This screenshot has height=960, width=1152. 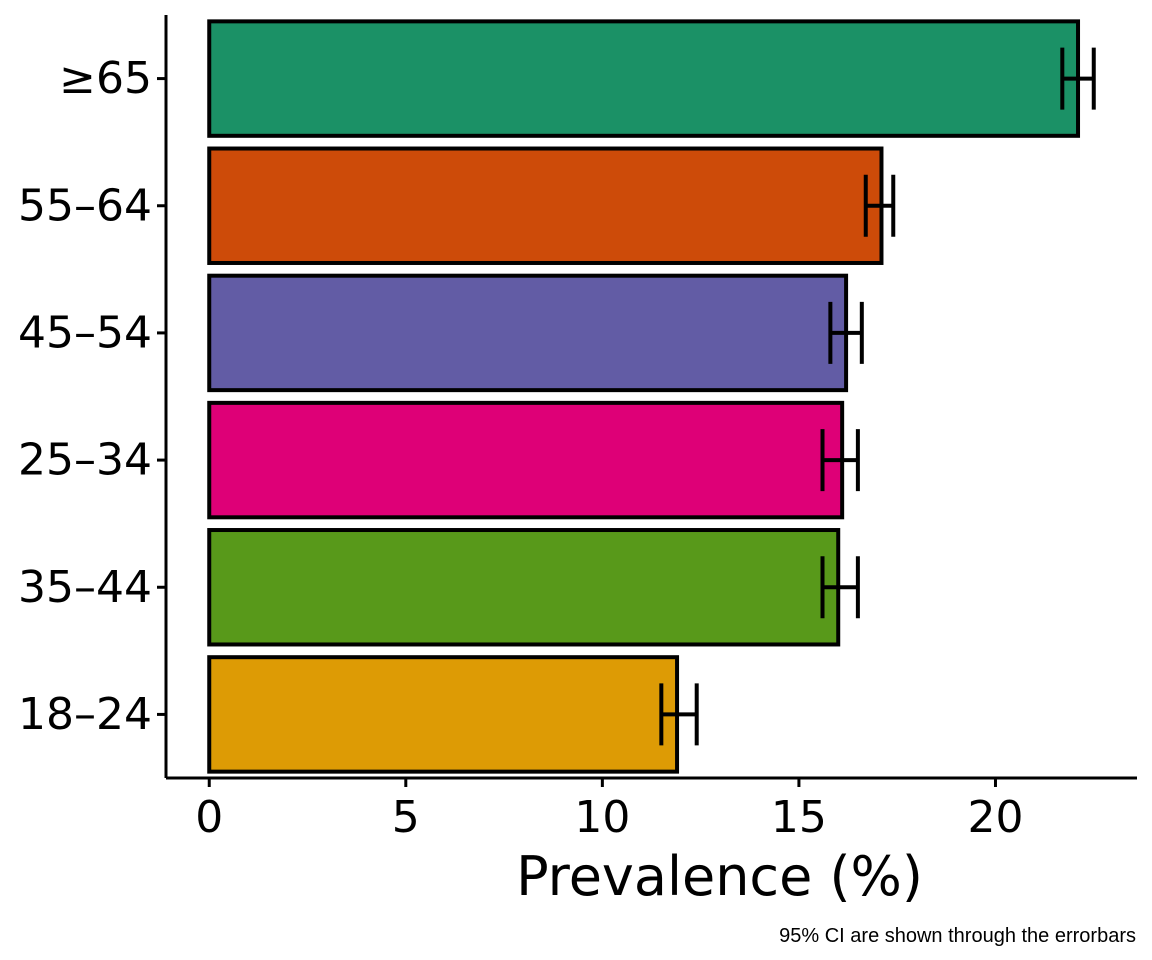 What do you see at coordinates (957, 936) in the screenshot?
I see `chart-caption: 95% CI are shown through the errorbars` at bounding box center [957, 936].